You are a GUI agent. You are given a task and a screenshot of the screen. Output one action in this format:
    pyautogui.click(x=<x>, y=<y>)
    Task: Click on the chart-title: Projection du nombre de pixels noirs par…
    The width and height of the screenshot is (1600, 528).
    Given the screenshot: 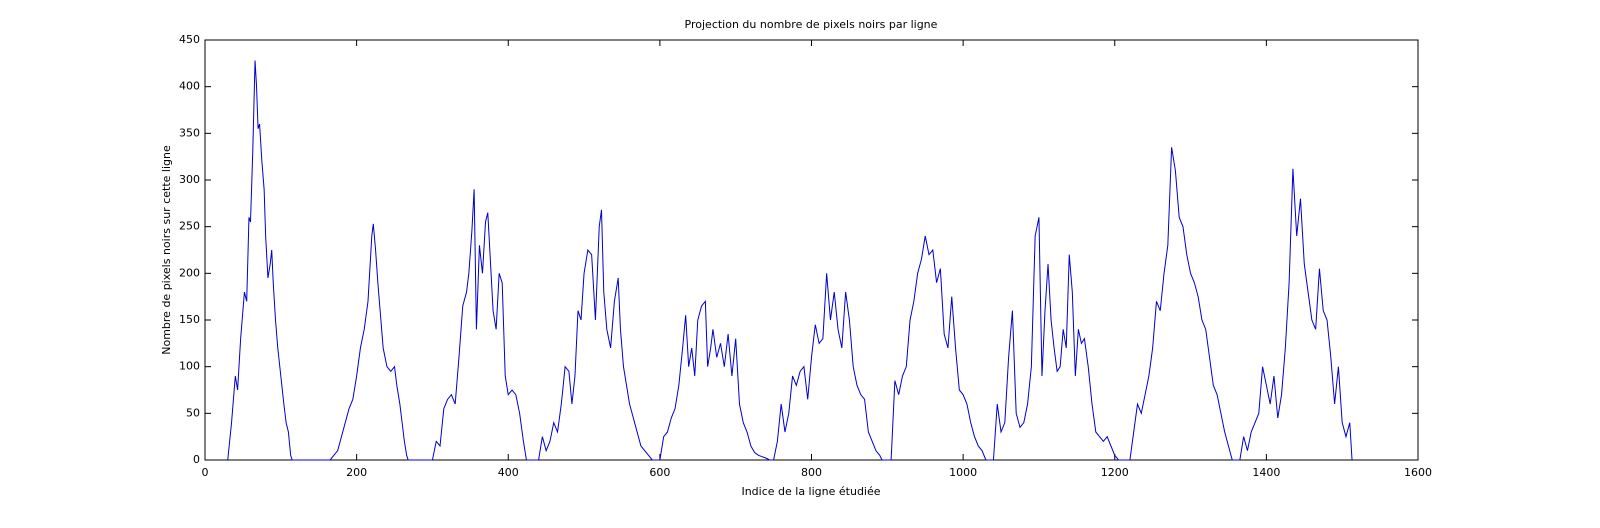 What is the action you would take?
    pyautogui.click(x=811, y=24)
    